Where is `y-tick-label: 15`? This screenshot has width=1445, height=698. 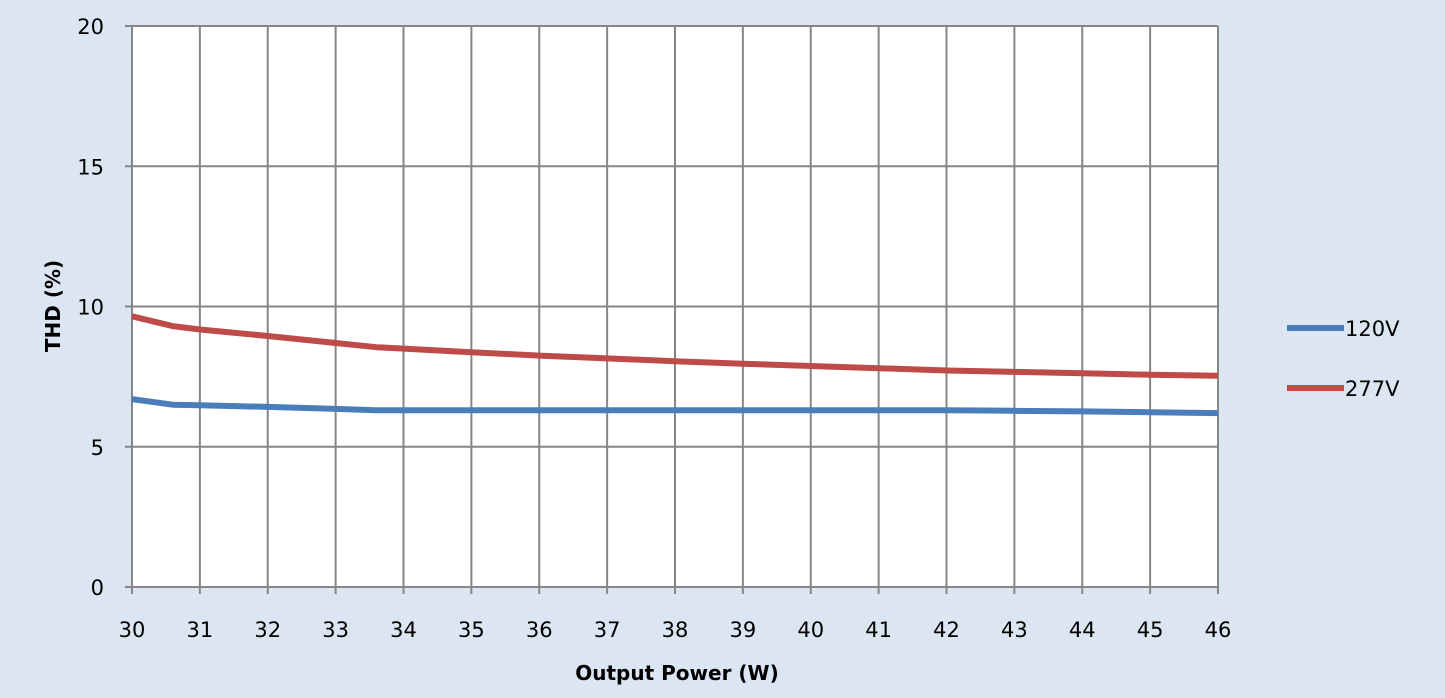
y-tick-label: 15 is located at coordinates (90, 167).